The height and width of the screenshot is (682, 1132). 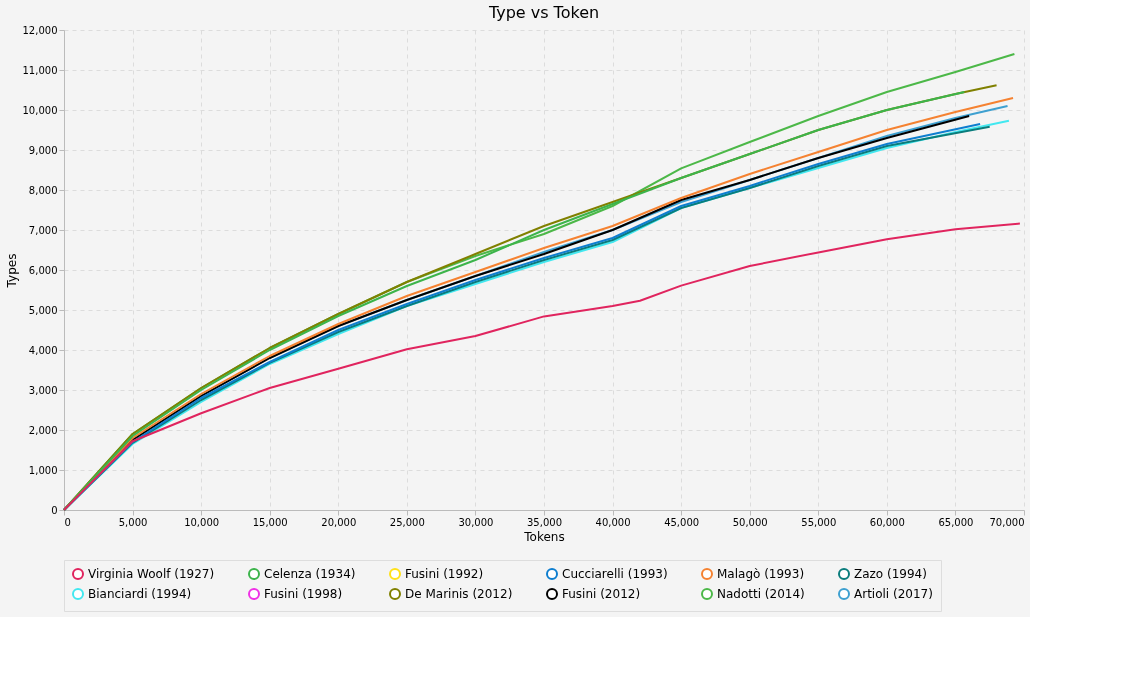 What do you see at coordinates (43, 230) in the screenshot?
I see `y-tick-label: 7,000` at bounding box center [43, 230].